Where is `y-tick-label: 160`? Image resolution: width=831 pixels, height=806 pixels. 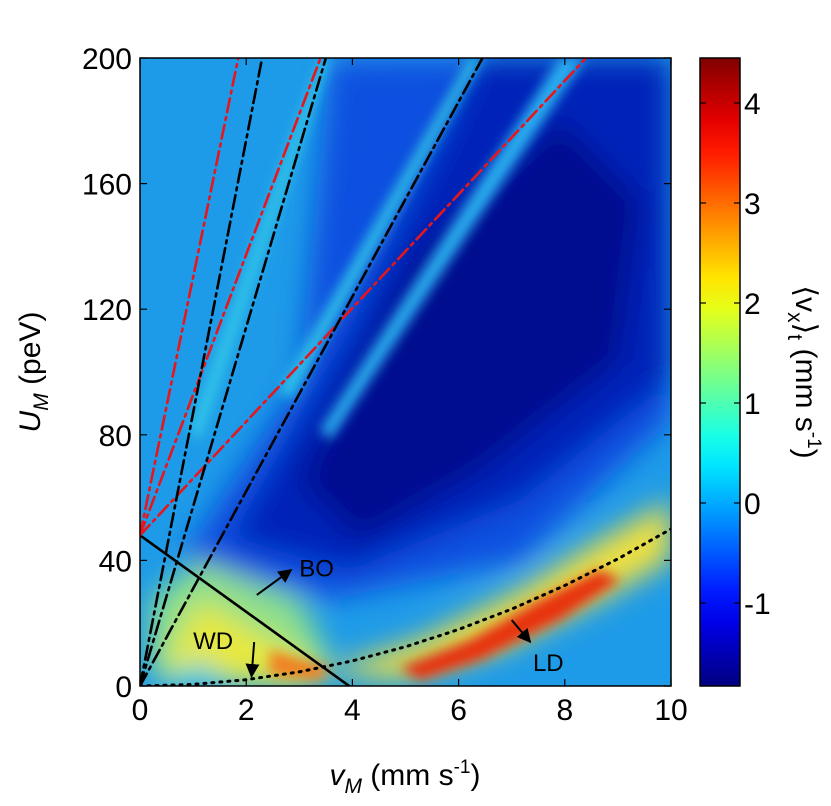
y-tick-label: 160 is located at coordinates (107, 185).